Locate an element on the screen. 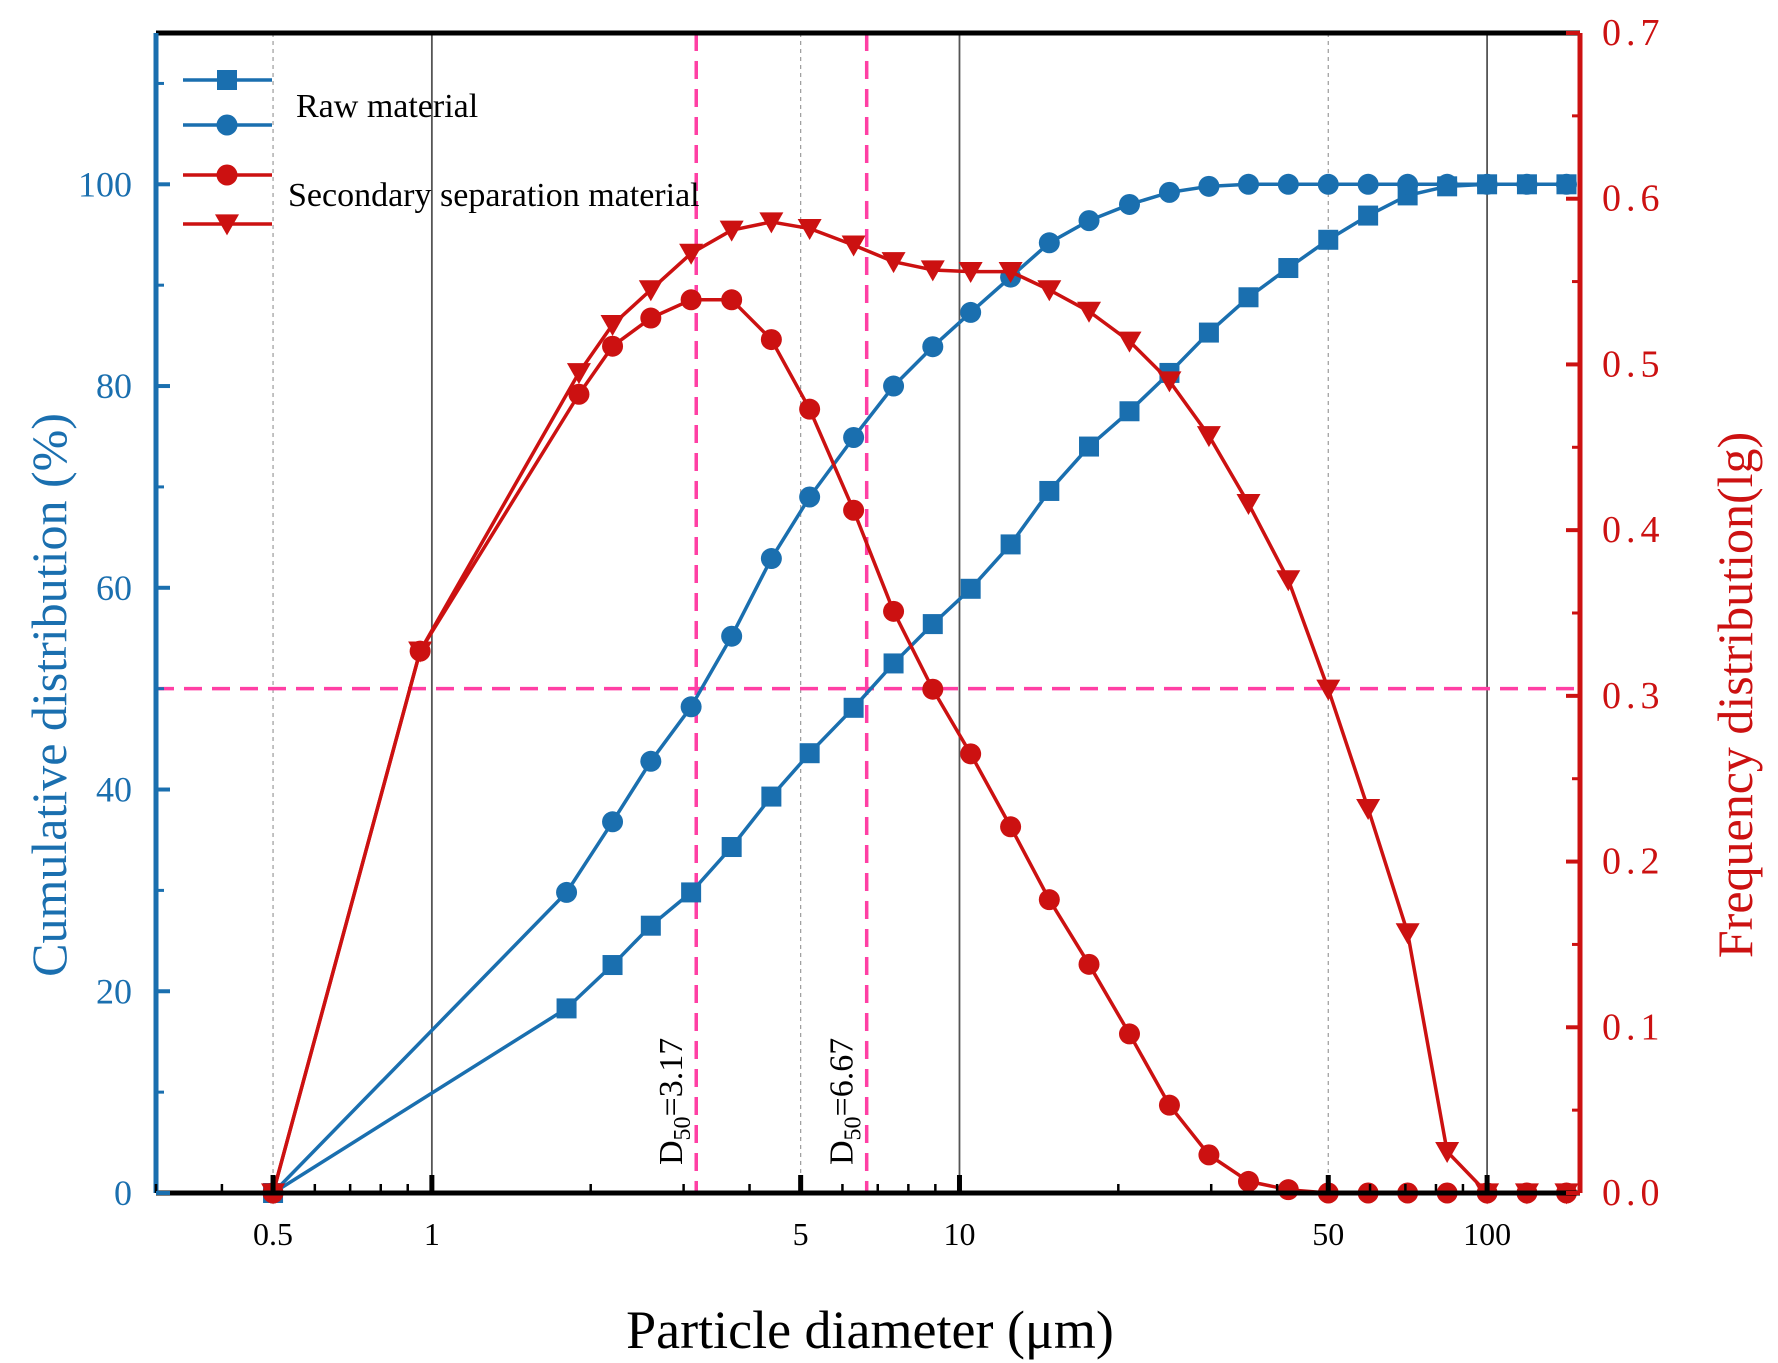 This screenshot has width=1778, height=1363. y-right-tick-label: 0.0 is located at coordinates (1633, 1193).